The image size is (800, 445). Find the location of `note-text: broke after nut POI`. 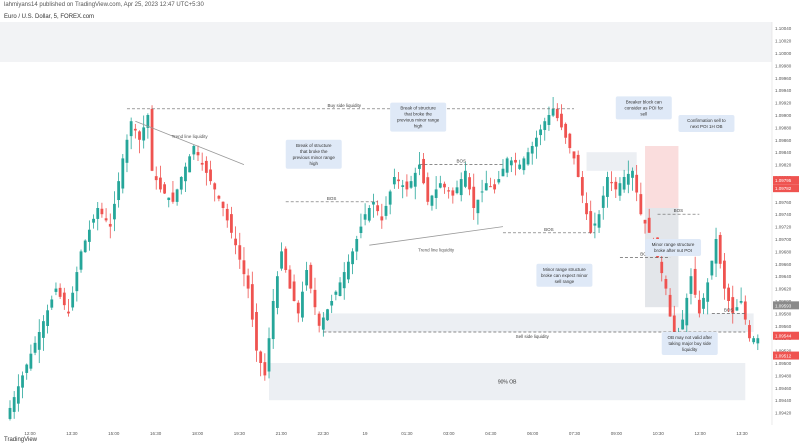

note-text: broke after nut POI is located at coordinates (673, 250).